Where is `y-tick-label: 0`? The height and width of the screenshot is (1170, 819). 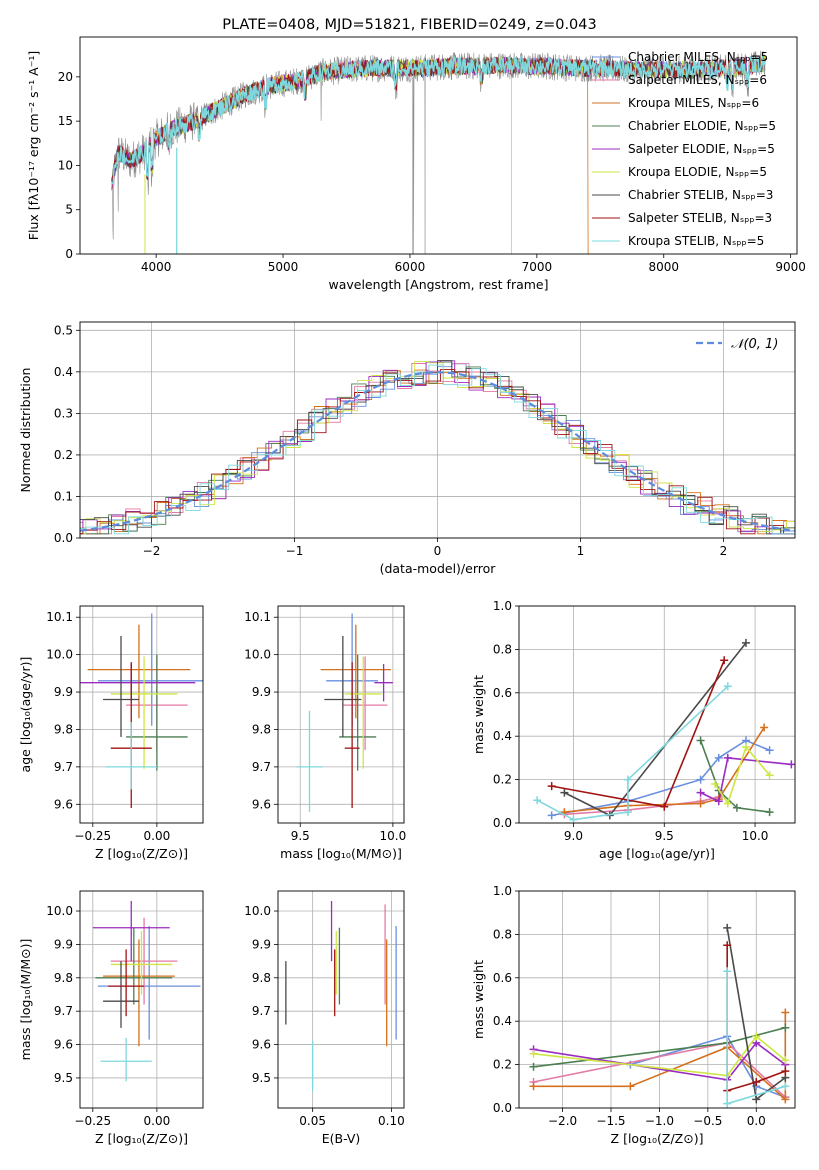 y-tick-label: 0 is located at coordinates (69, 254).